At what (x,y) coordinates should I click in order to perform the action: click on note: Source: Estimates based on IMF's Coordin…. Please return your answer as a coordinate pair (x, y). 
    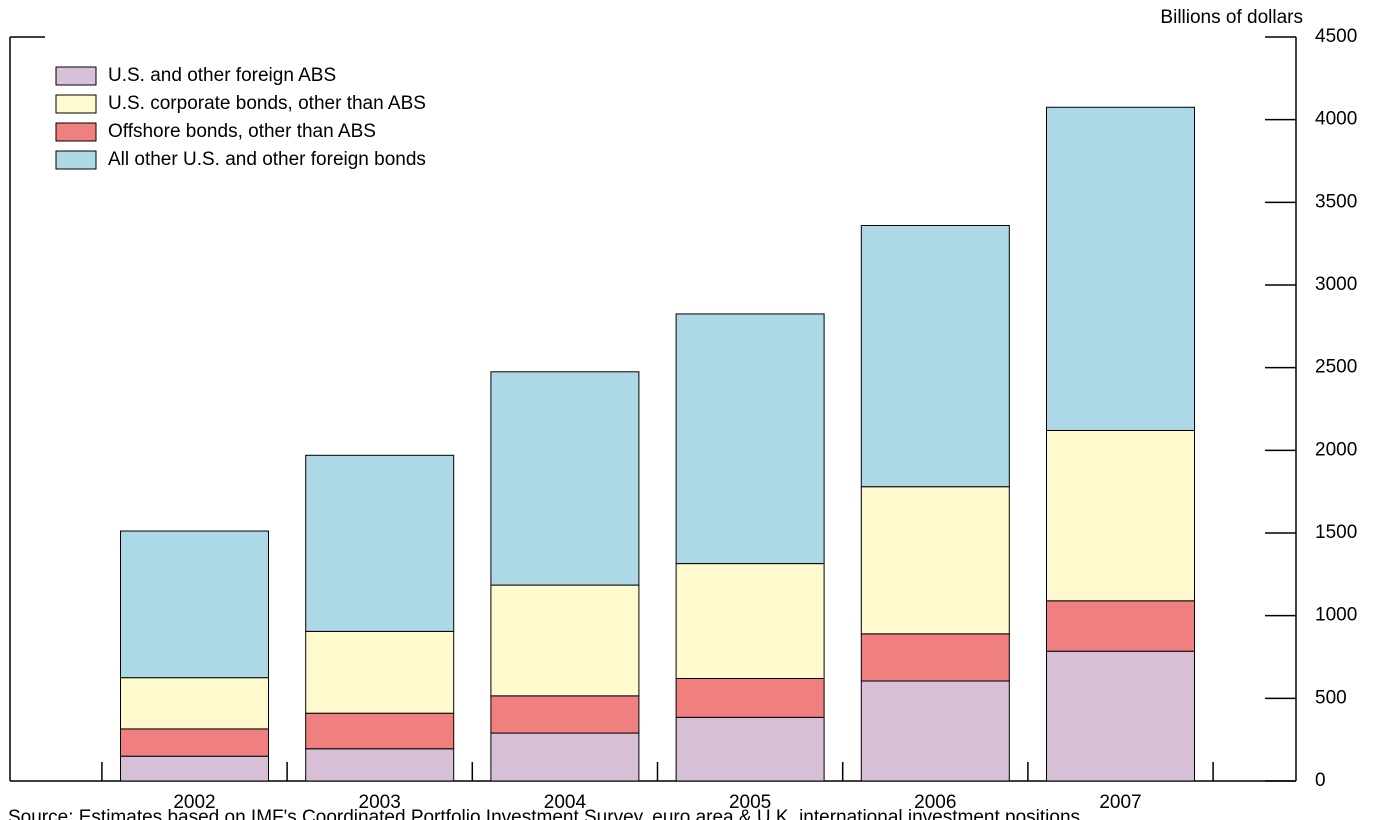
    Looking at the image, I should click on (546, 813).